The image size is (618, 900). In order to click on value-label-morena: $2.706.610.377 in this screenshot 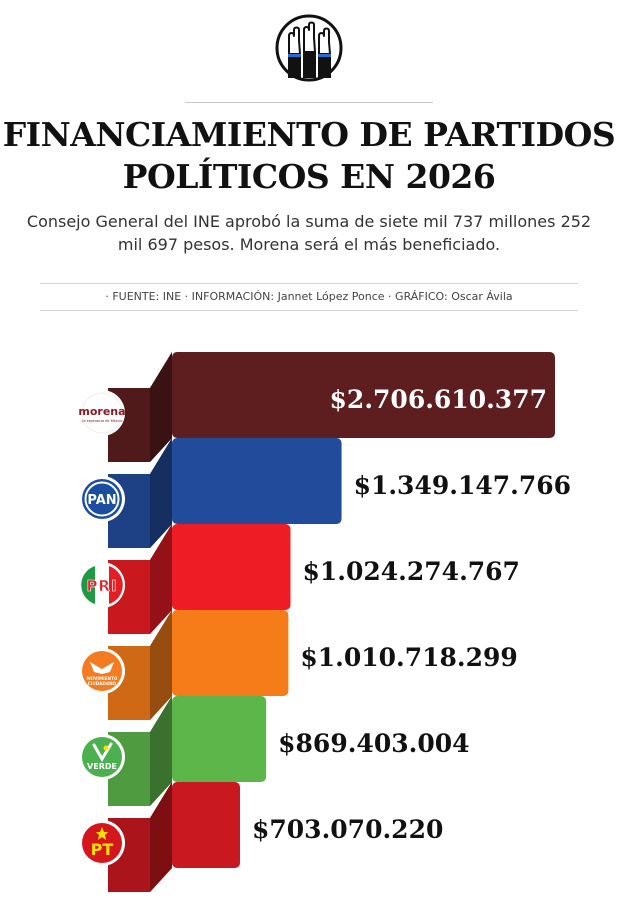, I will do `click(438, 399)`.